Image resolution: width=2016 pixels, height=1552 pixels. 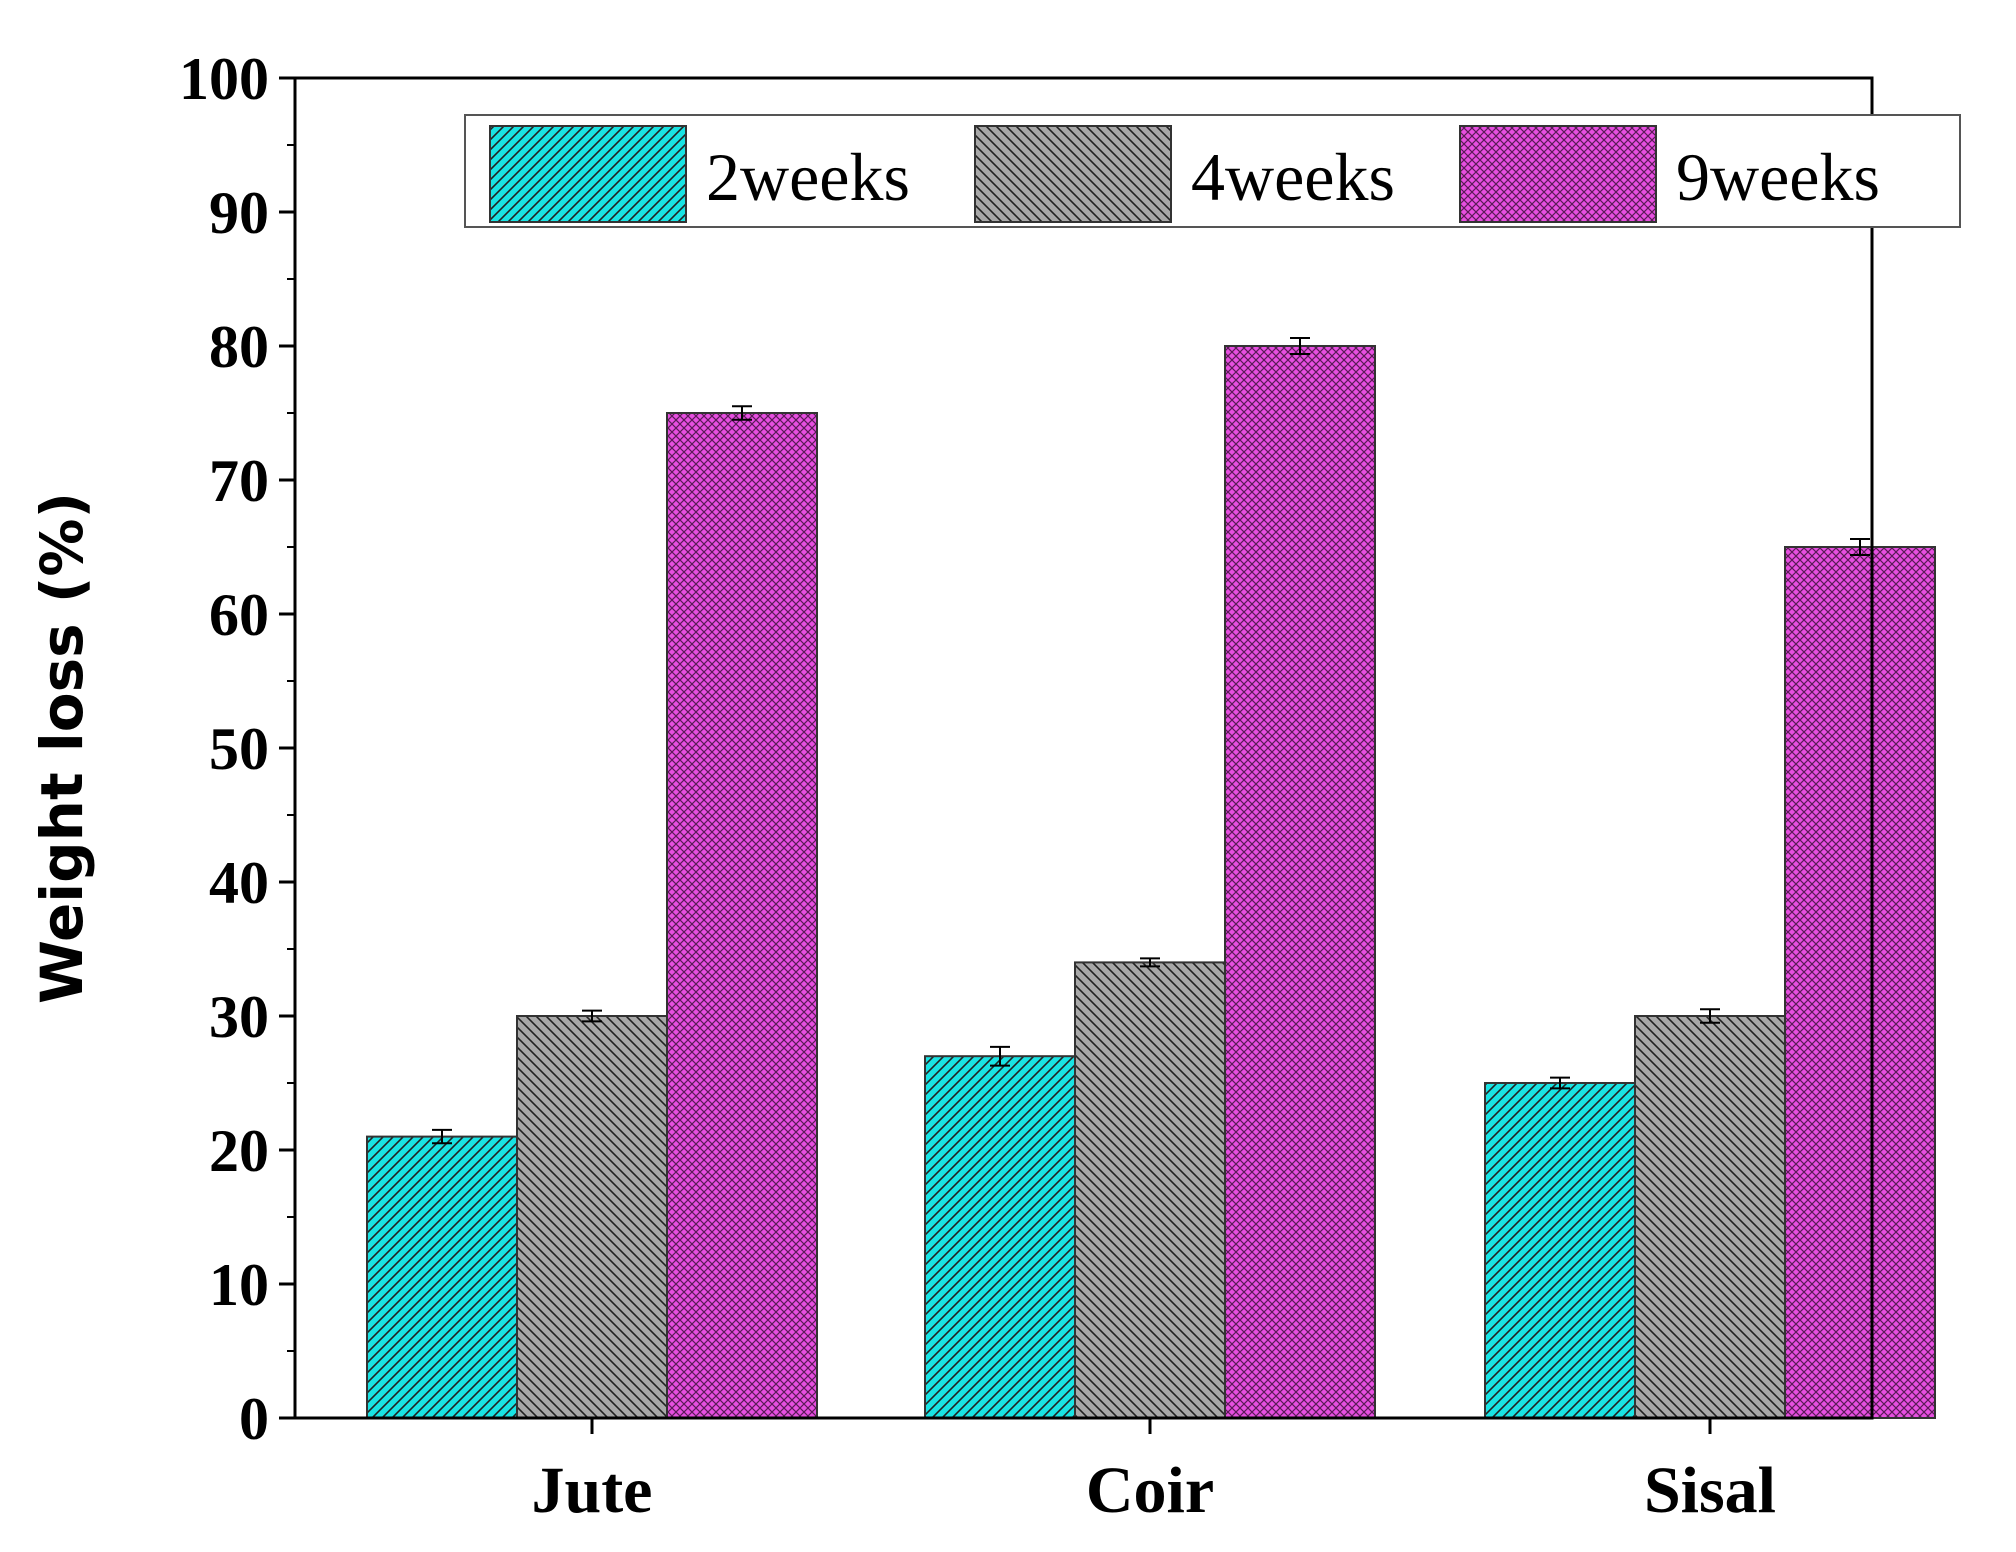 I want to click on x-tick-label-sisal: Sisal, so click(x=1710, y=1490).